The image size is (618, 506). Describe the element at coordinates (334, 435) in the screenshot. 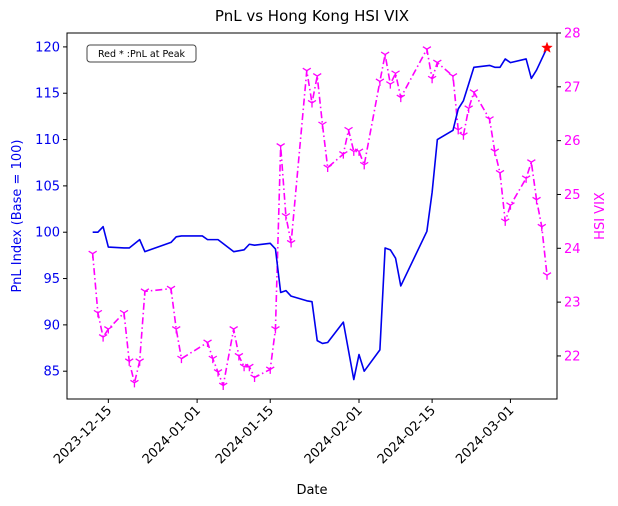

I see `x-tick-label: 2024-02-01` at that location.